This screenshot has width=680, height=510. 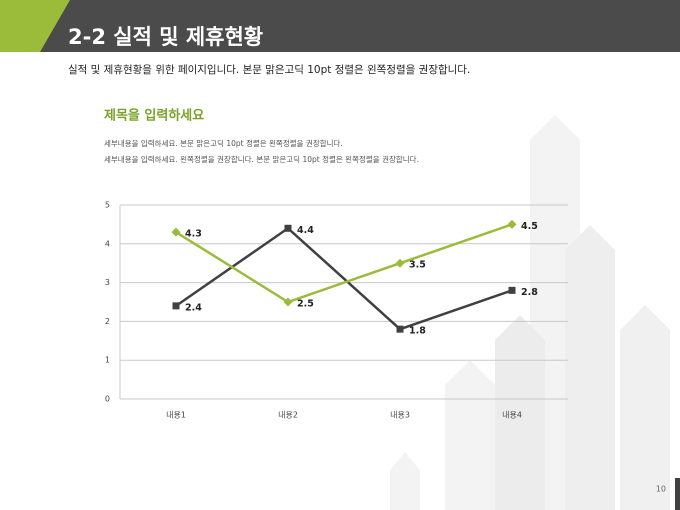 I want to click on data-label: 2.4, so click(x=193, y=307).